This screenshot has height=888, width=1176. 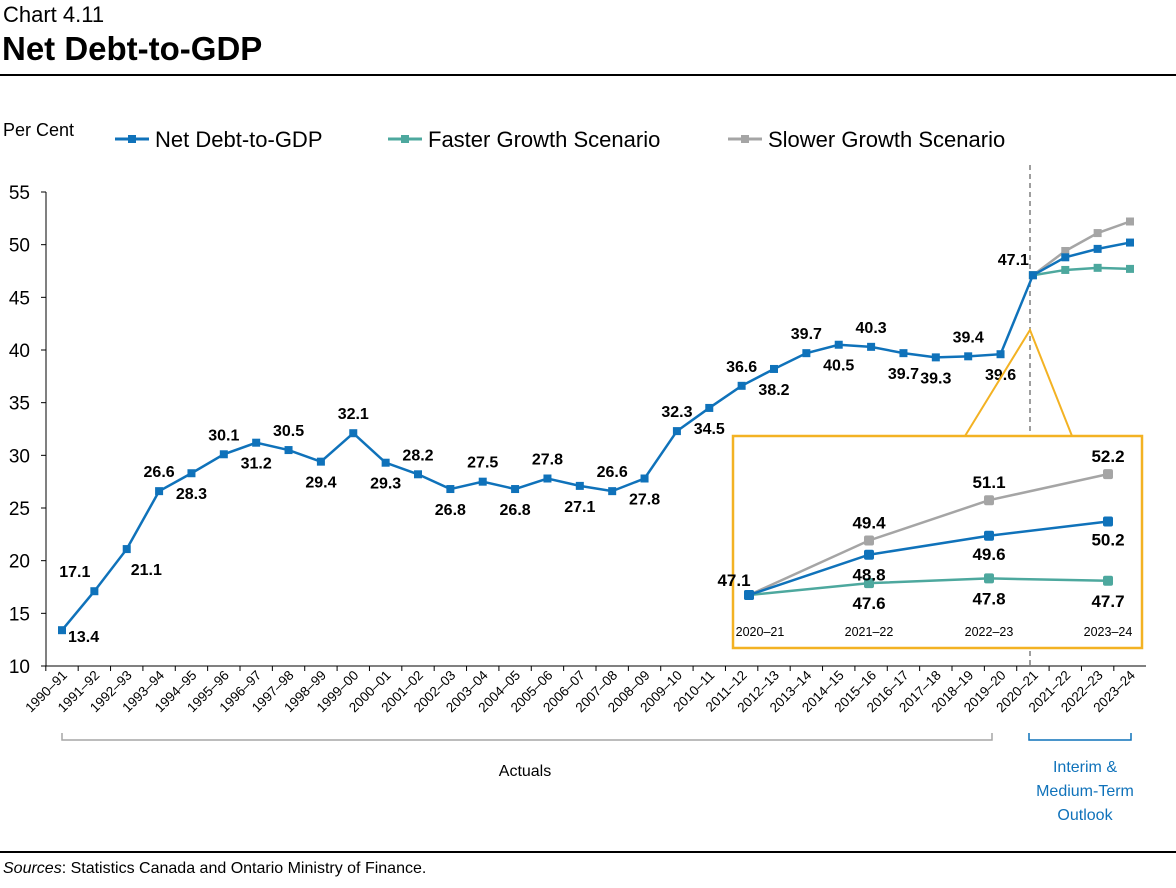 I want to click on data-label: 31.2, so click(x=256, y=464).